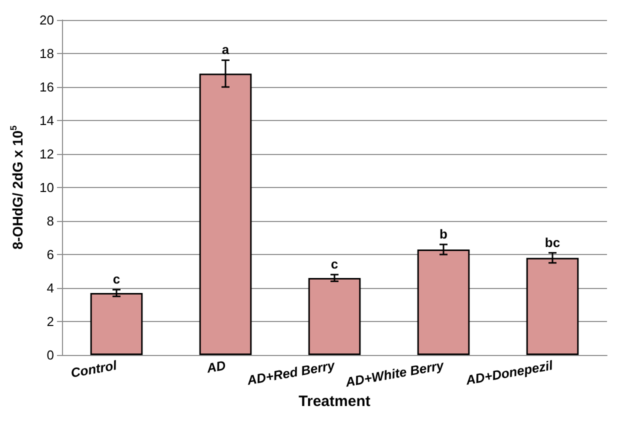 This screenshot has width=619, height=421. What do you see at coordinates (50, 321) in the screenshot?
I see `y-tick-label: 2` at bounding box center [50, 321].